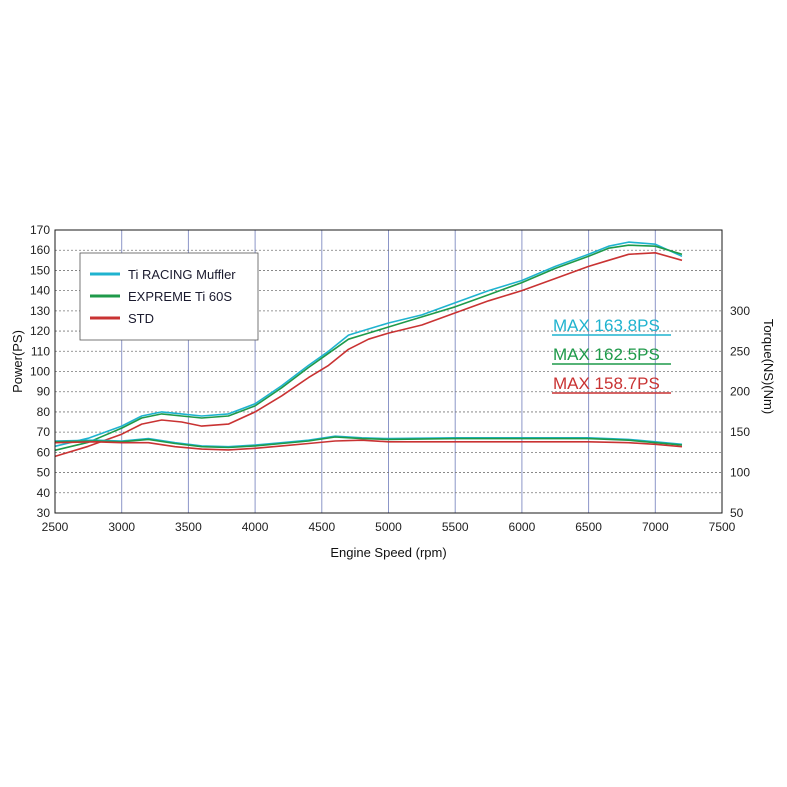  Describe the element at coordinates (121, 527) in the screenshot. I see `x-tick-3000: 3000` at that location.